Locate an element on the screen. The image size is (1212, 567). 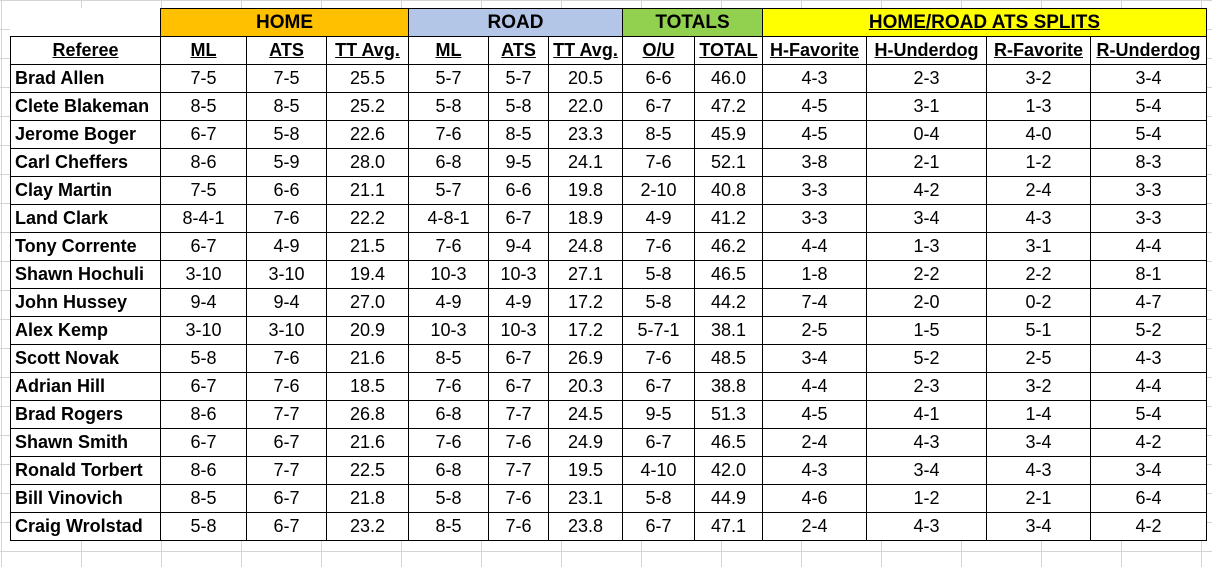
col-header-h-favorite: H-Favorite is located at coordinates (814, 50).